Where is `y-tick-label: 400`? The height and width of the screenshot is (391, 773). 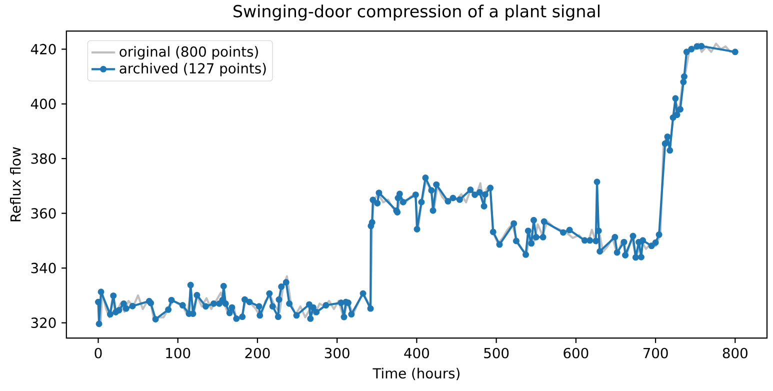
y-tick-label: 400 is located at coordinates (43, 104).